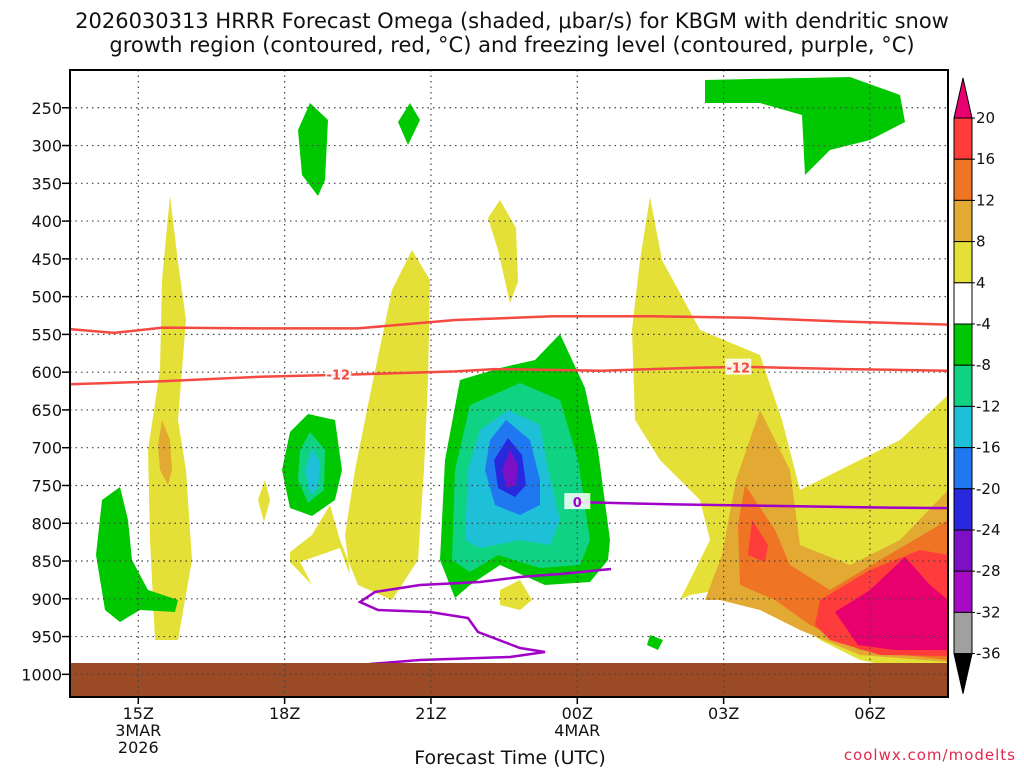 Image resolution: width=1024 pixels, height=768 pixels. I want to click on y-tick-label: 450, so click(46, 259).